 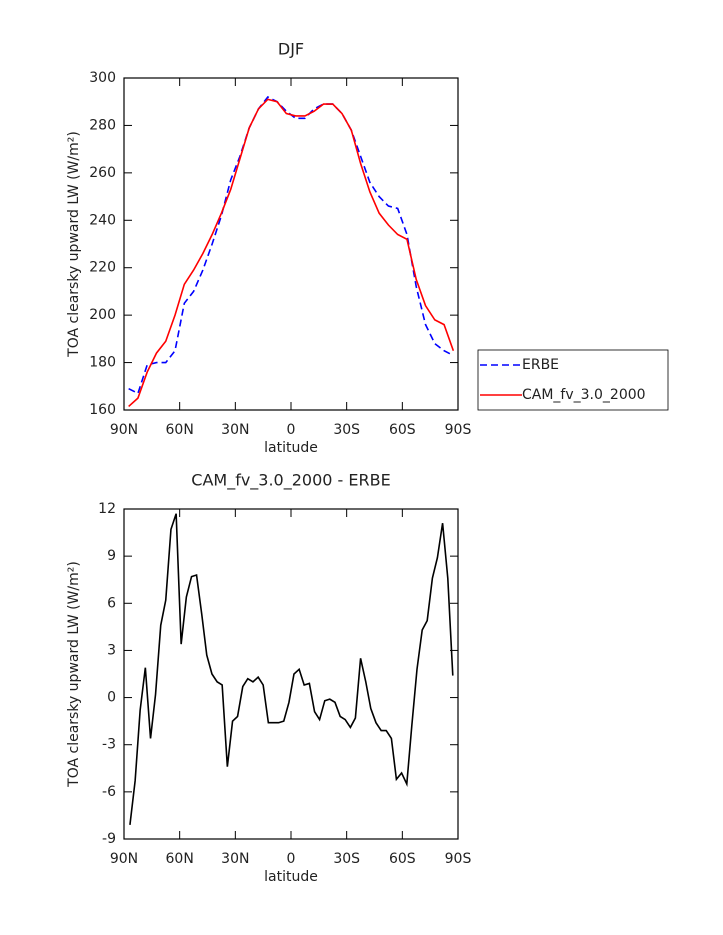 I want to click on y-tick-label: 9, so click(x=111, y=556).